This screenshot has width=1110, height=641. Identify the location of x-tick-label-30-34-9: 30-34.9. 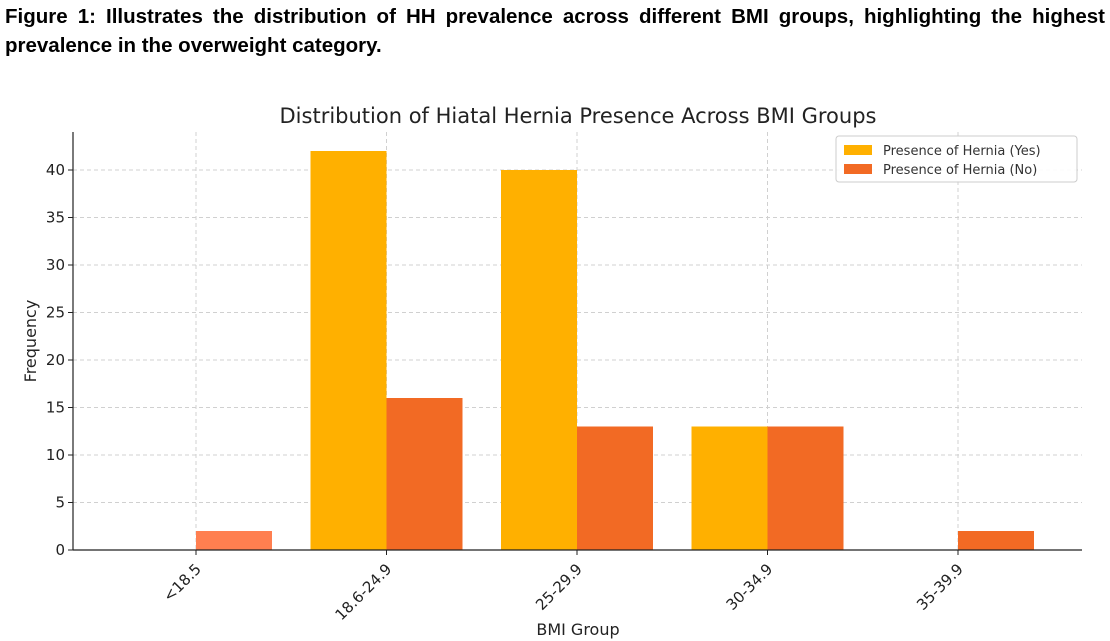
(750, 587).